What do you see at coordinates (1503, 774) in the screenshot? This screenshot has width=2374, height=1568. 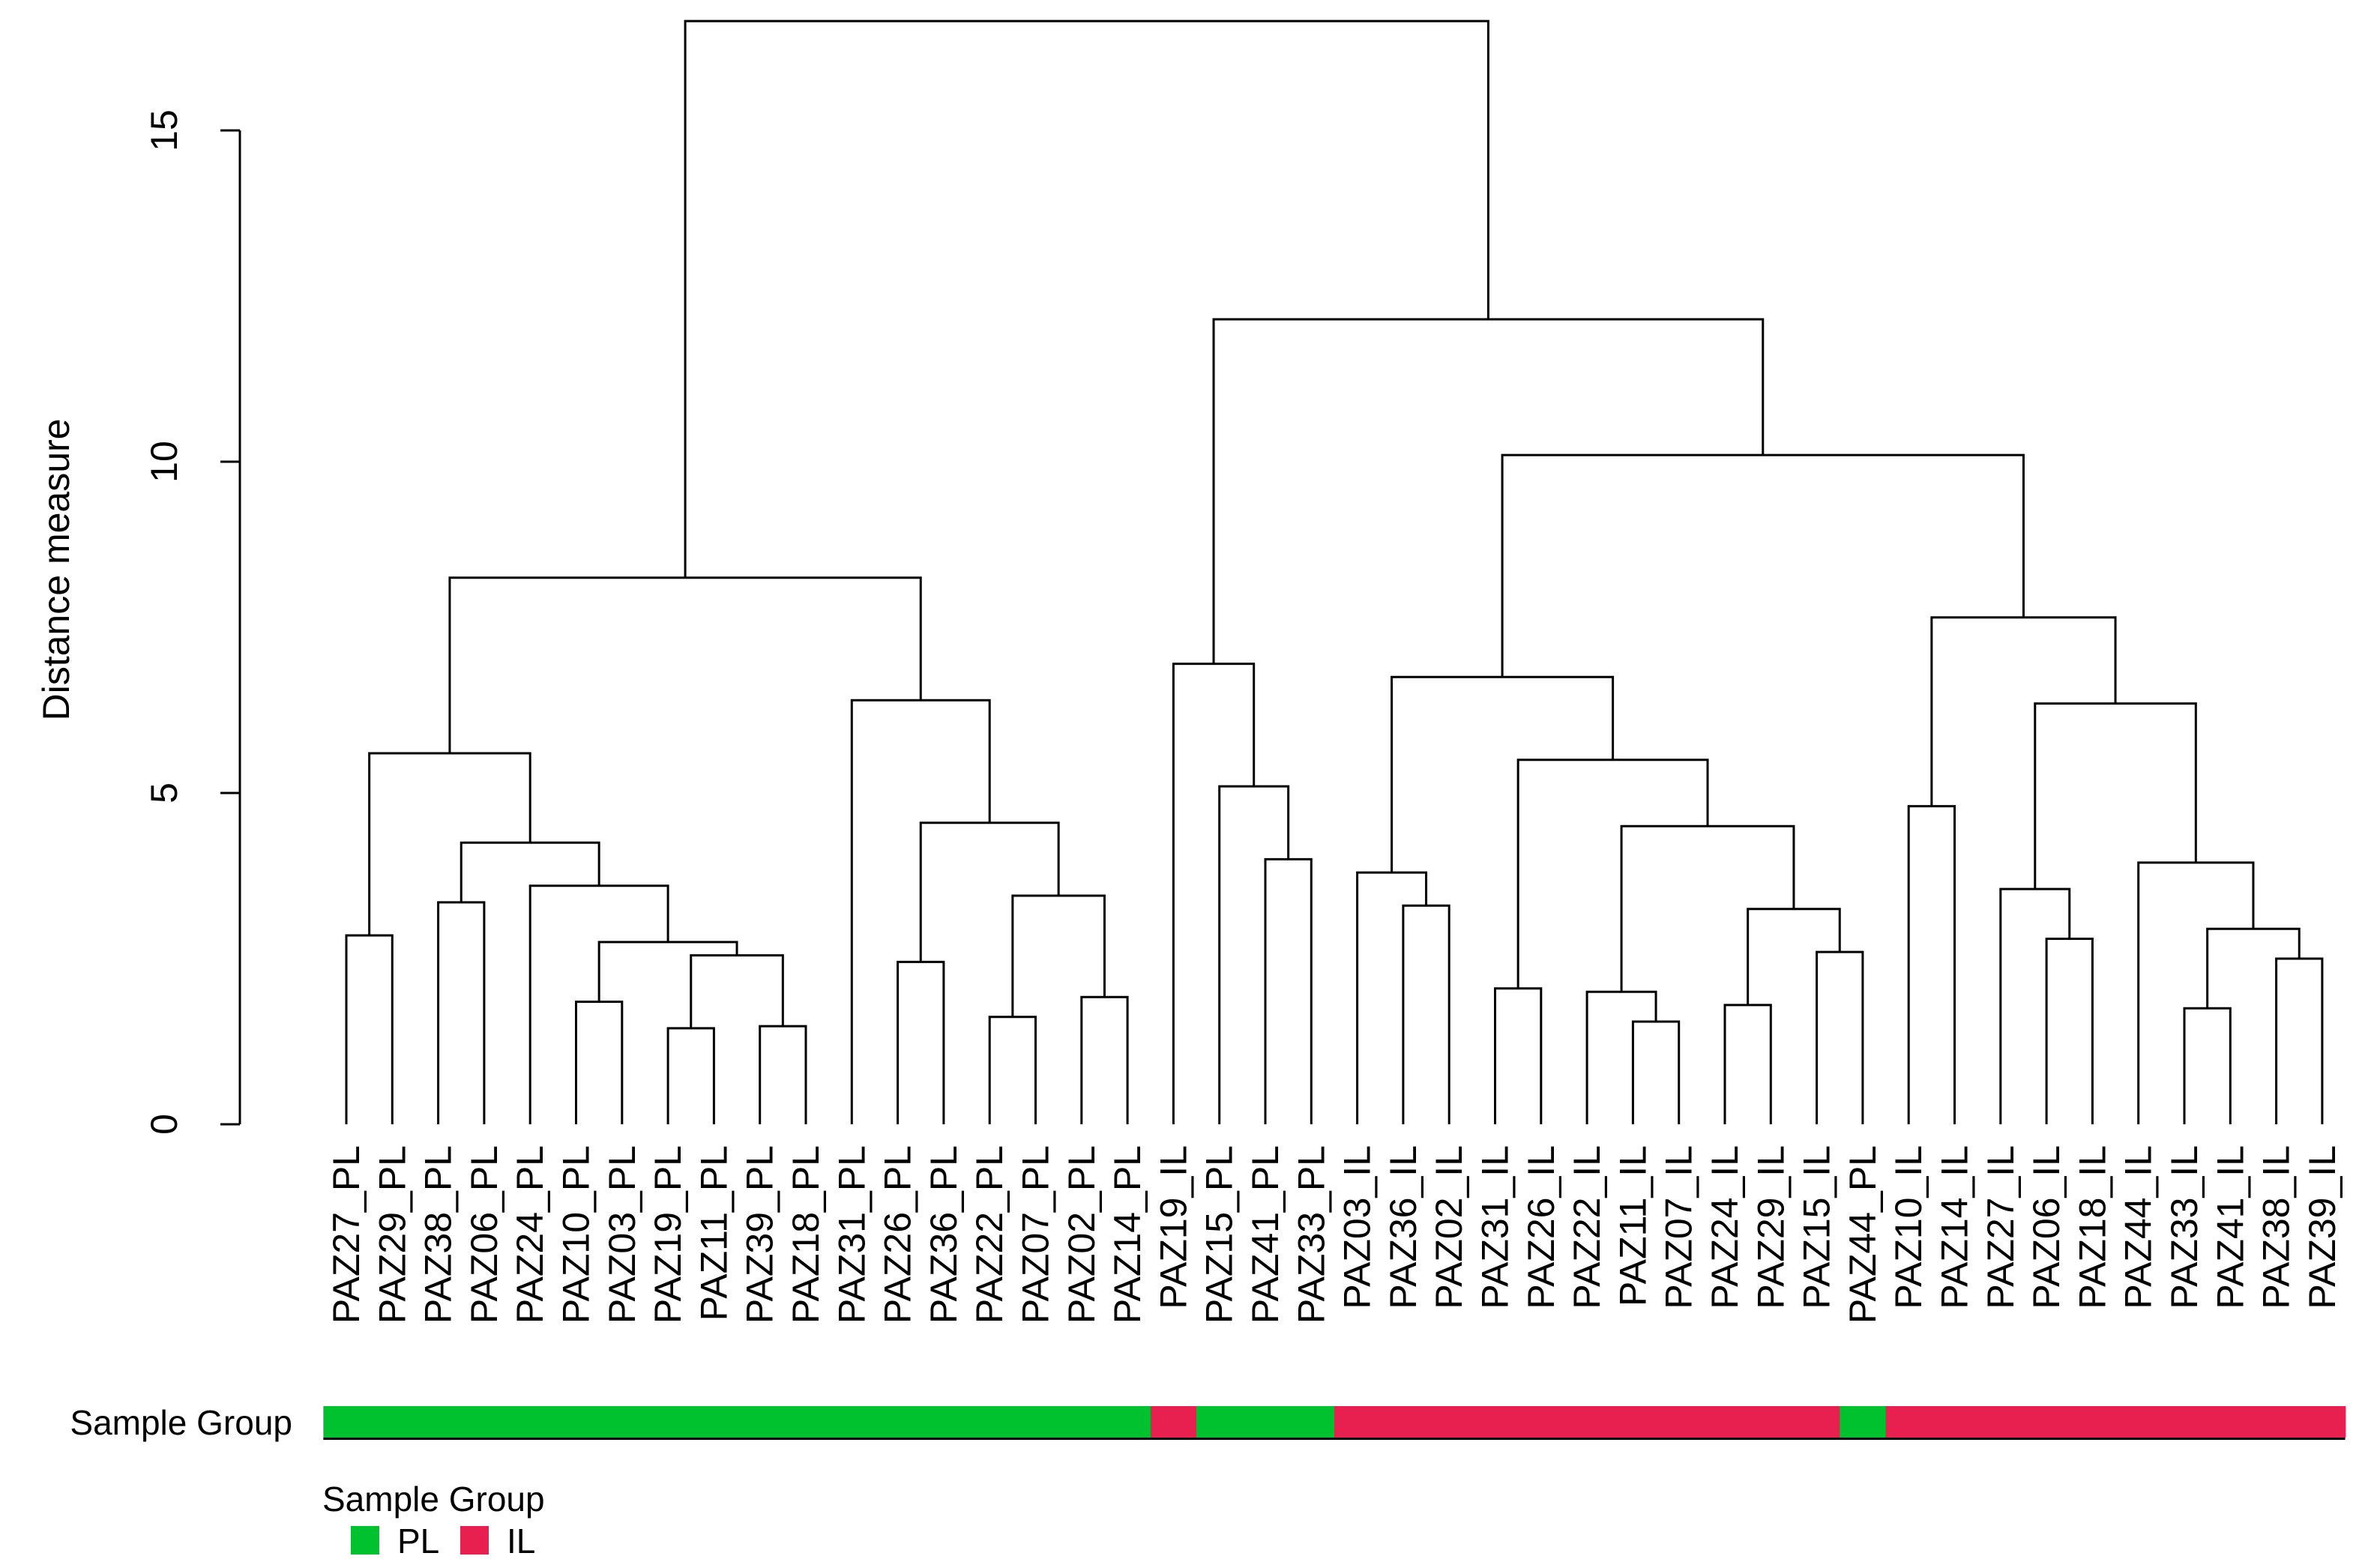 I see `dendrogram-link-m31` at bounding box center [1503, 774].